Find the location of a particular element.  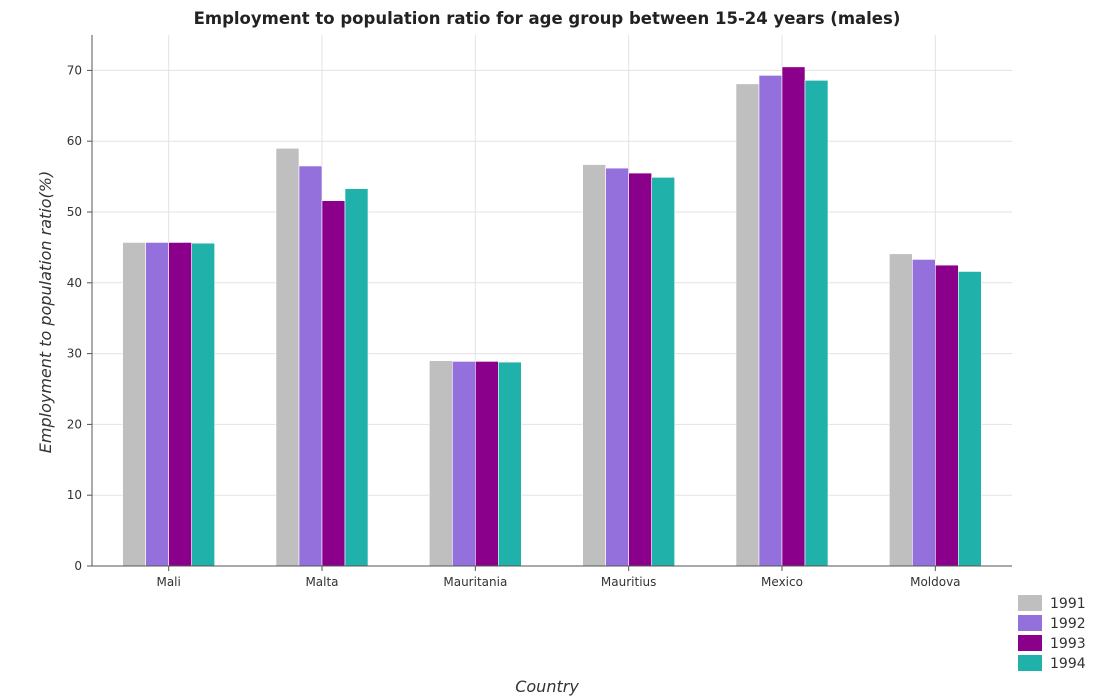

legend-swatch-1993 is located at coordinates (1030, 643).